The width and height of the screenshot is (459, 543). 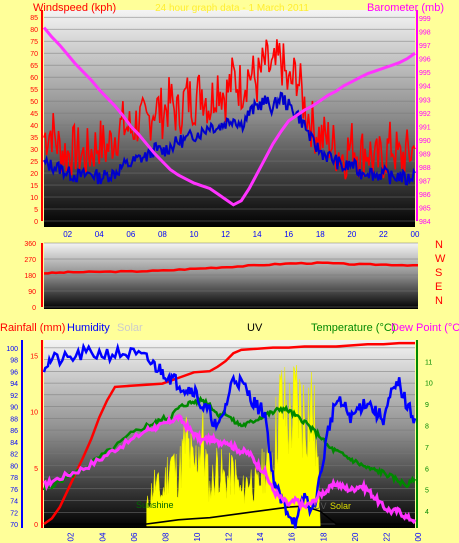 What do you see at coordinates (14, 455) in the screenshot?
I see `humidity-tick-label: 82` at bounding box center [14, 455].